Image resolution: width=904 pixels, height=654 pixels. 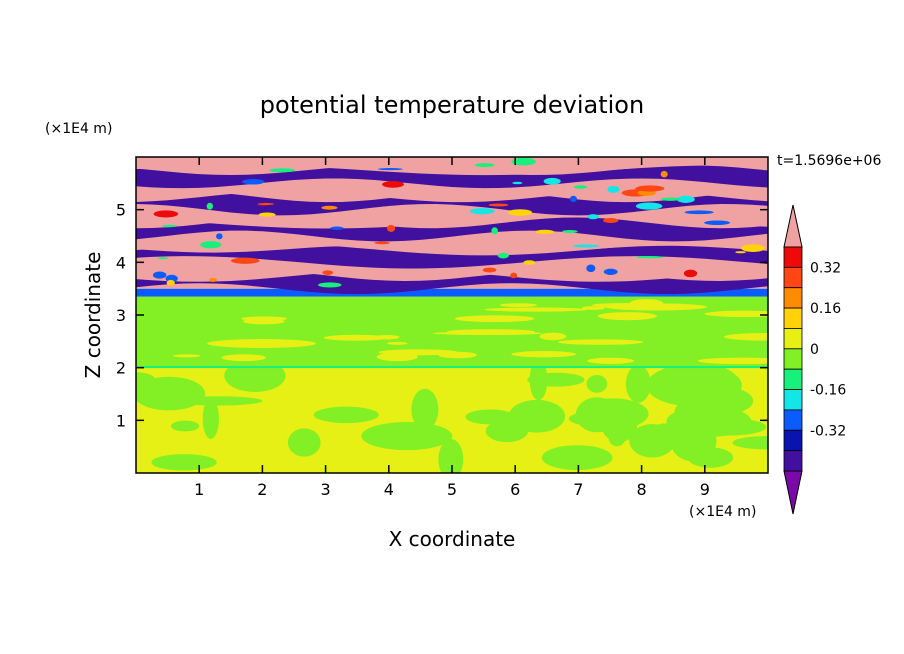 What do you see at coordinates (121, 210) in the screenshot?
I see `y-tick-label: 5` at bounding box center [121, 210].